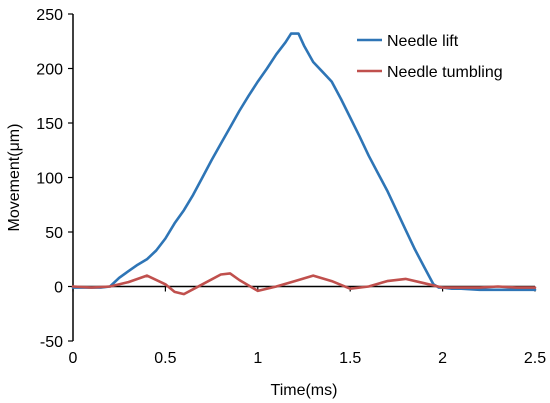  Describe the element at coordinates (350, 358) in the screenshot. I see `x-tick-label: 1.5` at that location.